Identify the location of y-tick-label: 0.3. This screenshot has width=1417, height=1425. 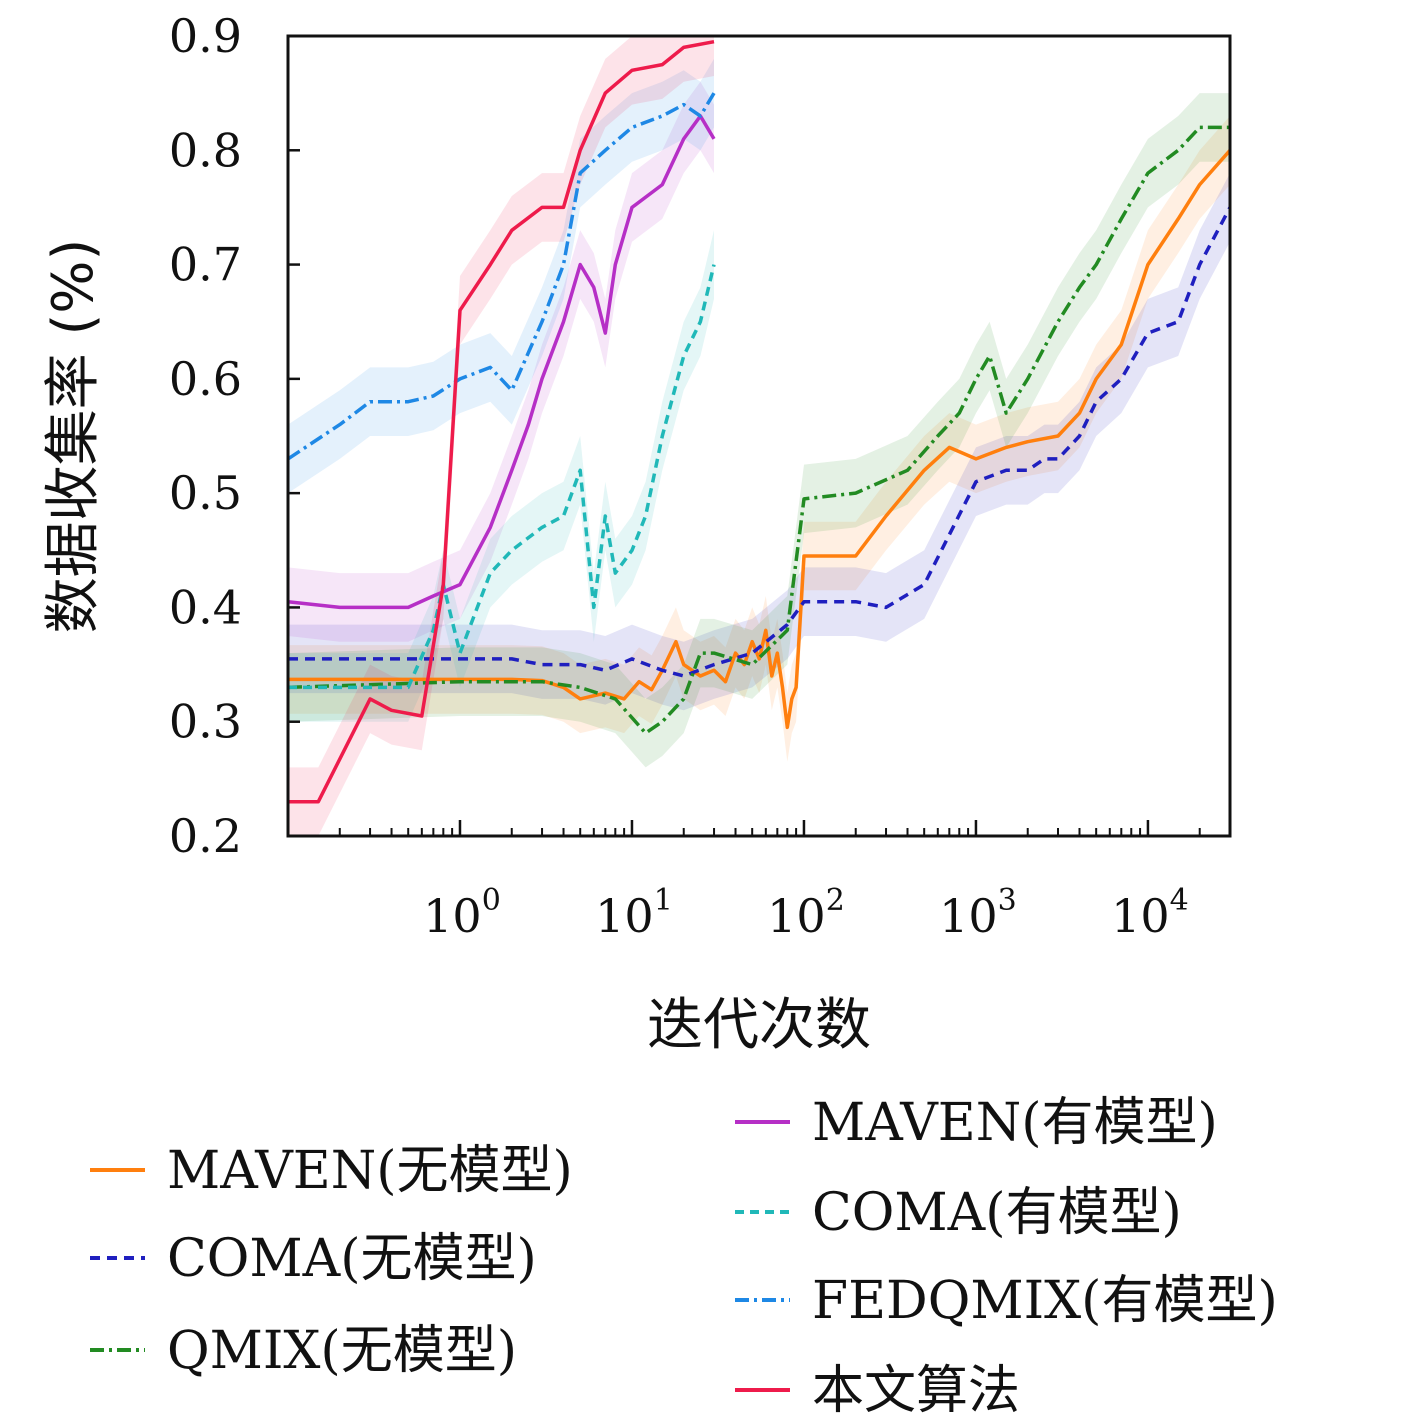
(205, 722).